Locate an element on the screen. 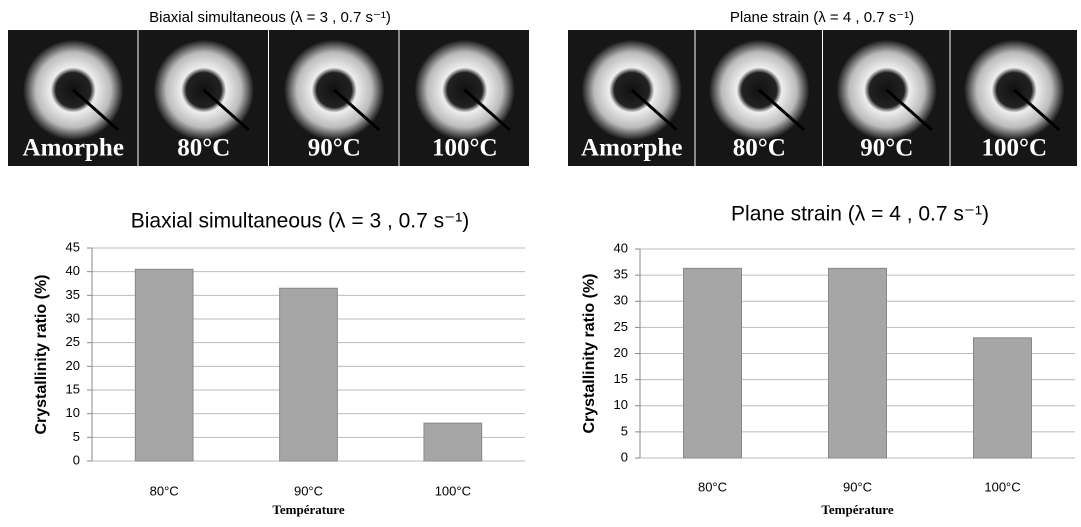 The height and width of the screenshot is (527, 1081). chart-title: Biaxial simultaneous (λ = 3 , 0.7 s⁻¹) is located at coordinates (300, 221).